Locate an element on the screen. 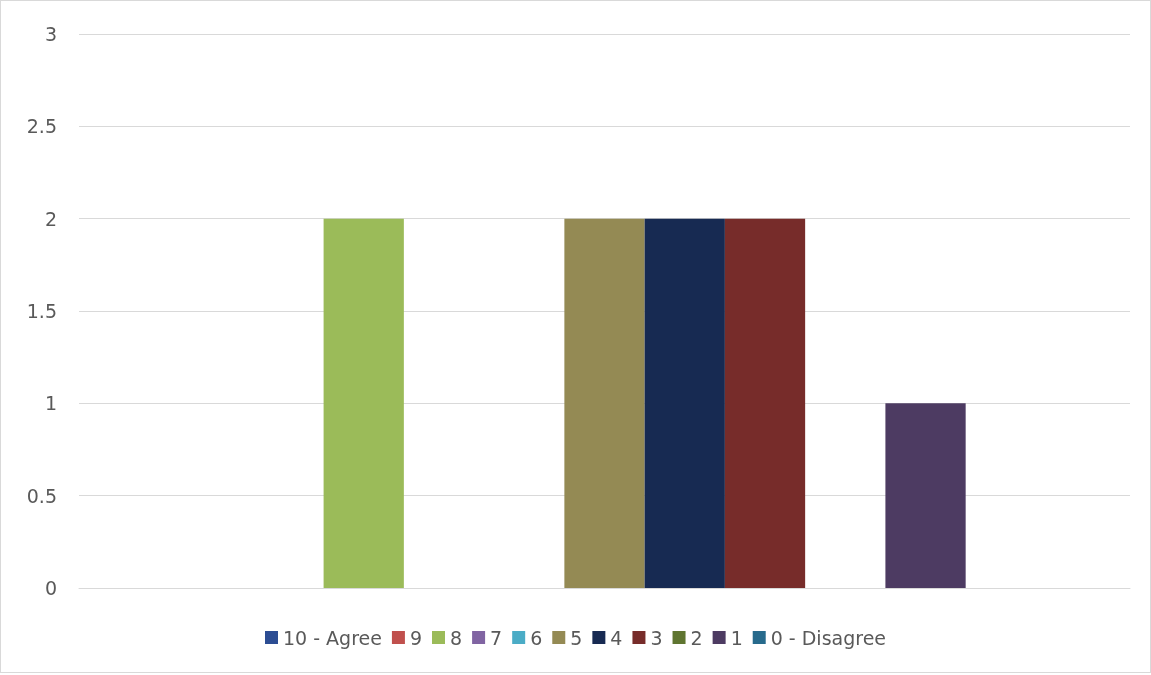  y-tick-label: 2 is located at coordinates (50, 218).